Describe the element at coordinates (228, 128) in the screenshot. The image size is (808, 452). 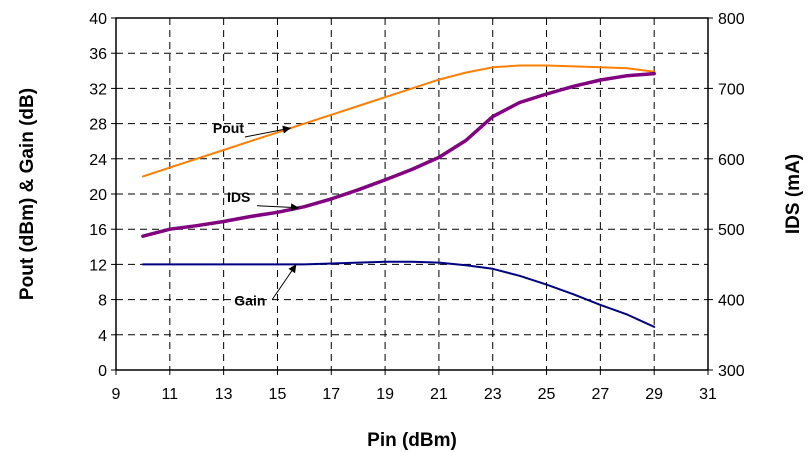
I see `annotation-label: Pout` at that location.